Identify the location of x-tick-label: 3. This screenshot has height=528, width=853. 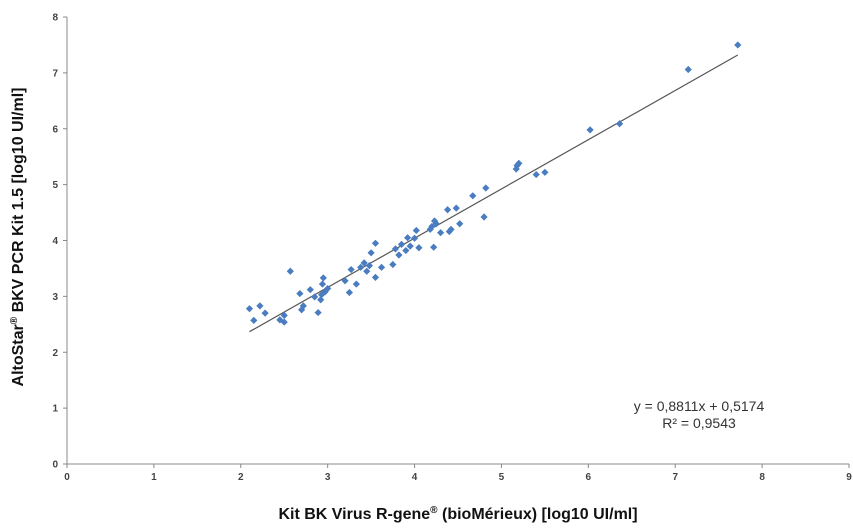
(328, 477).